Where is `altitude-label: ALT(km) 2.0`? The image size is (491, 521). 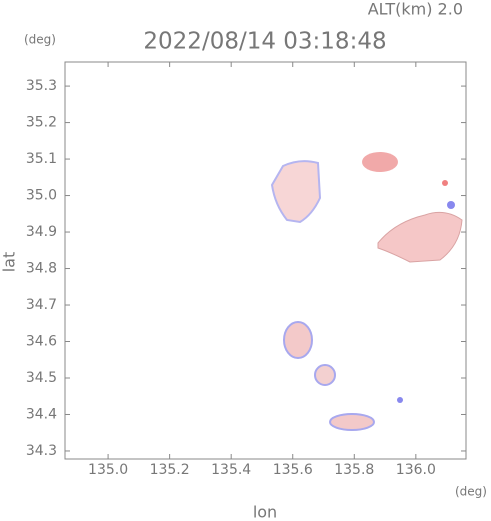 altitude-label: ALT(km) 2.0 is located at coordinates (415, 9).